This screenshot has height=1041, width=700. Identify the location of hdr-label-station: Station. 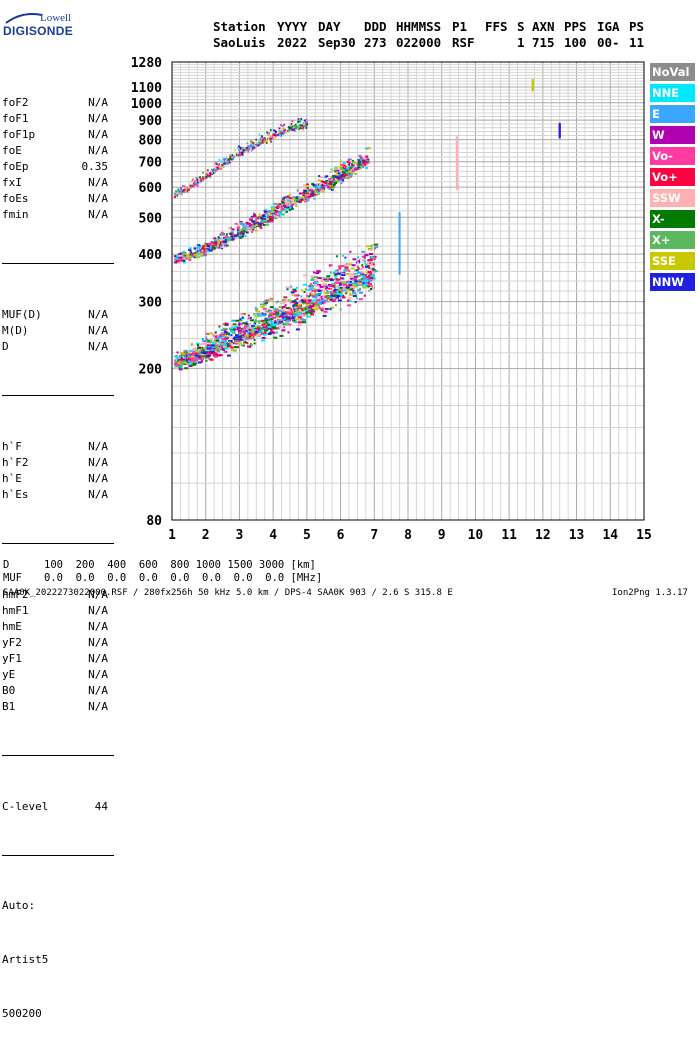
(239, 26).